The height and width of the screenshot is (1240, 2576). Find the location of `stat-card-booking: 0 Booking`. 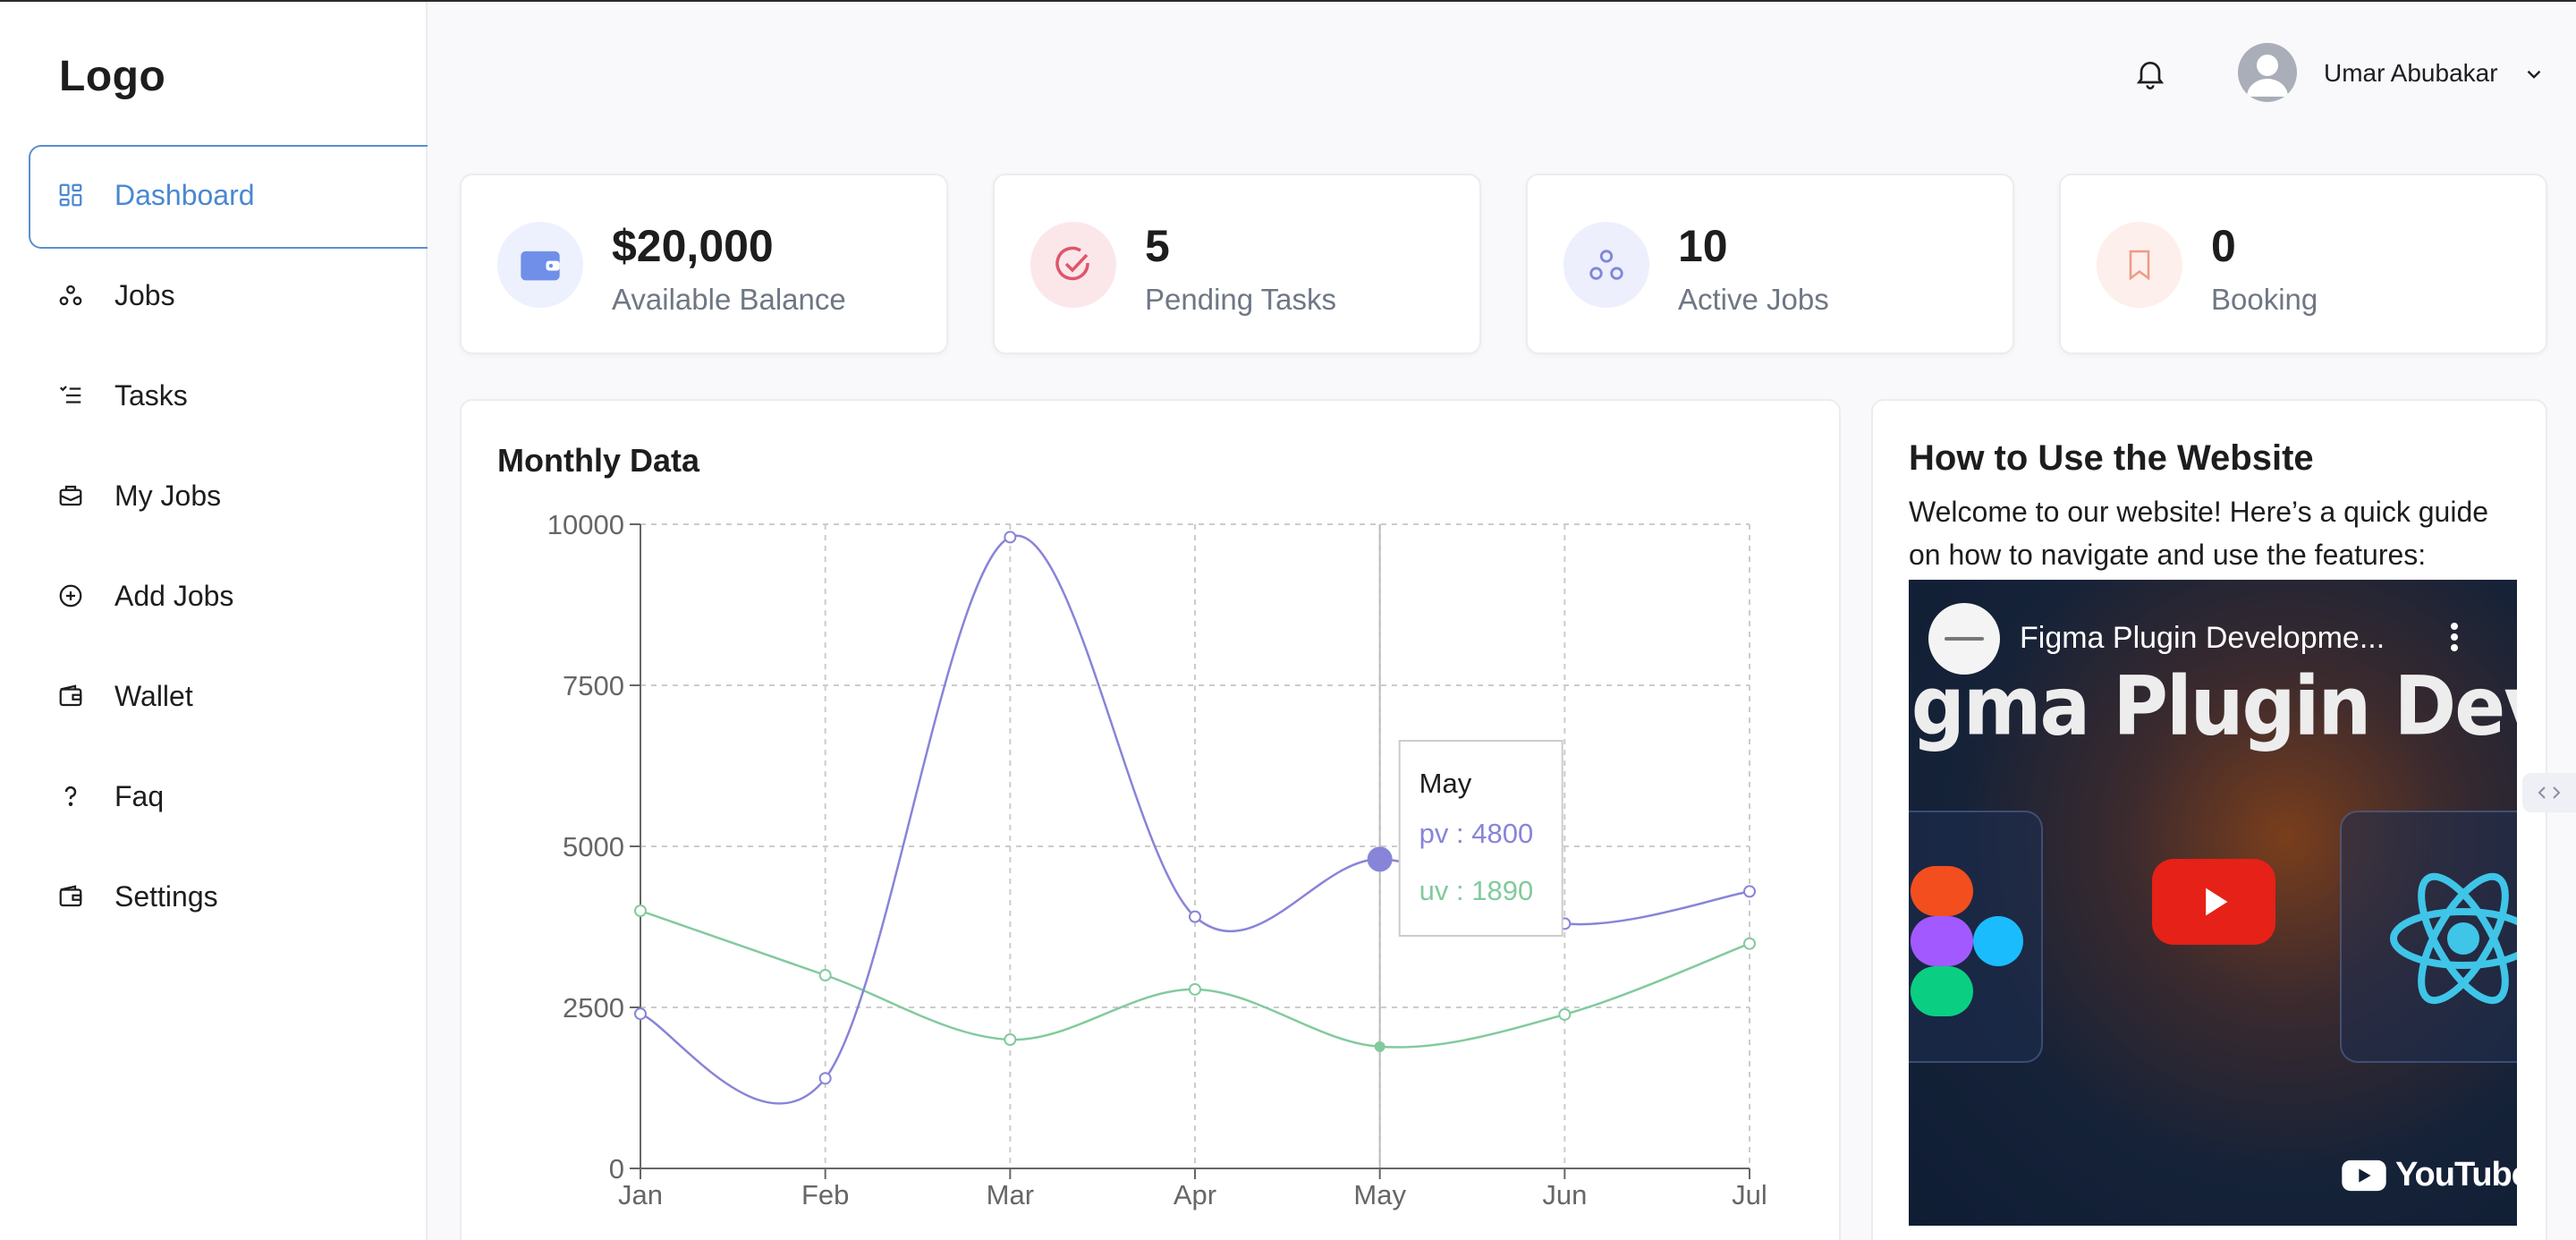

stat-card-booking: 0 Booking is located at coordinates (2303, 264).